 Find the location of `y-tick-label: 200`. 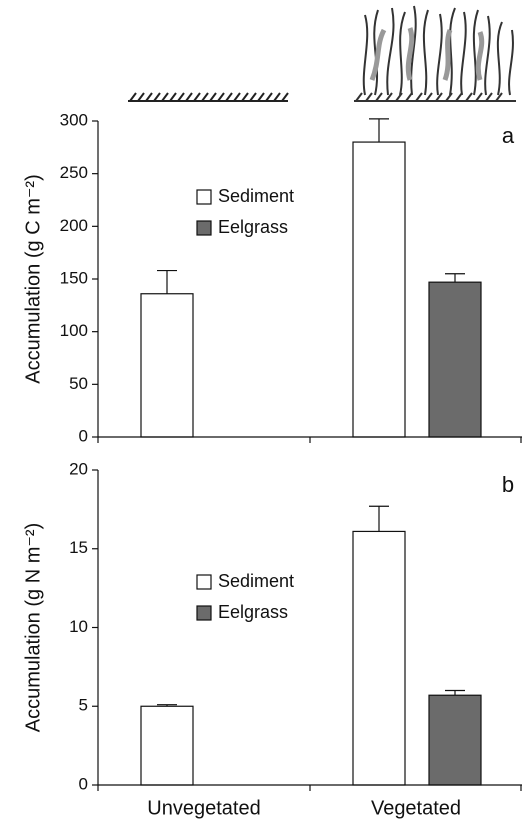

y-tick-label: 200 is located at coordinates (74, 225).